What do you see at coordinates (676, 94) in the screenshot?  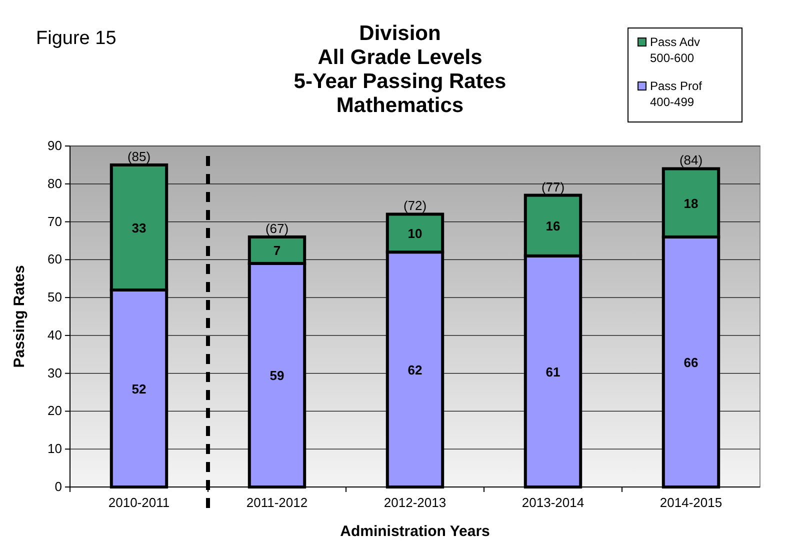 I see `legend-label: Pass Prof 400-499` at bounding box center [676, 94].